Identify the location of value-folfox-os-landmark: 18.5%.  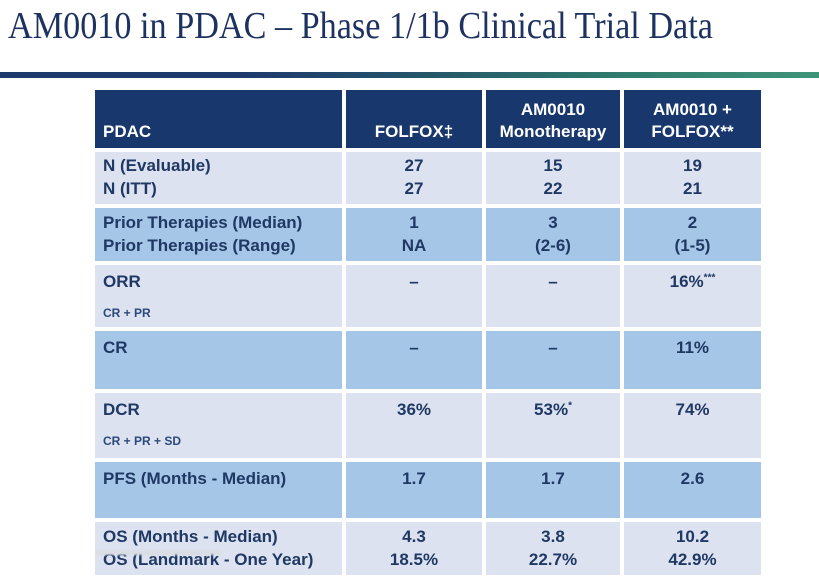
(414, 559).